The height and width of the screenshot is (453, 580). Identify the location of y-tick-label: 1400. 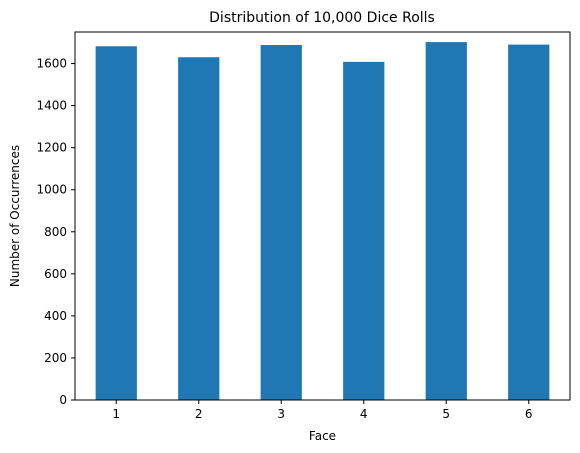
(51, 106).